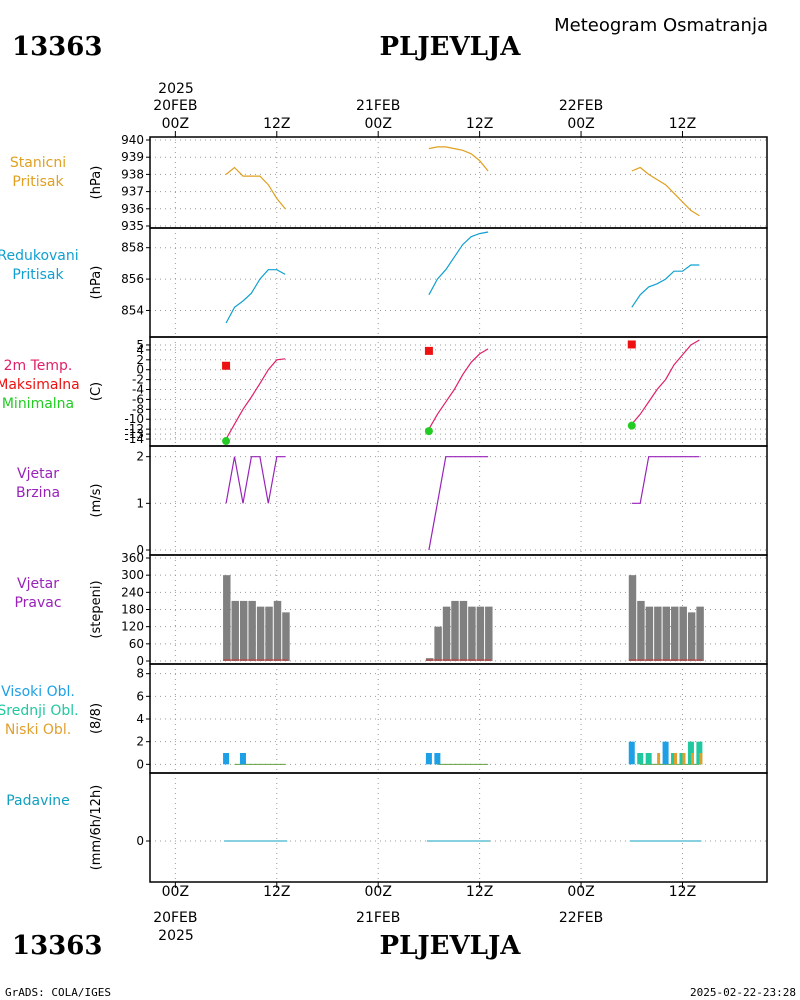  Describe the element at coordinates (132, 310) in the screenshot. I see `y-tick-label: 854` at that location.